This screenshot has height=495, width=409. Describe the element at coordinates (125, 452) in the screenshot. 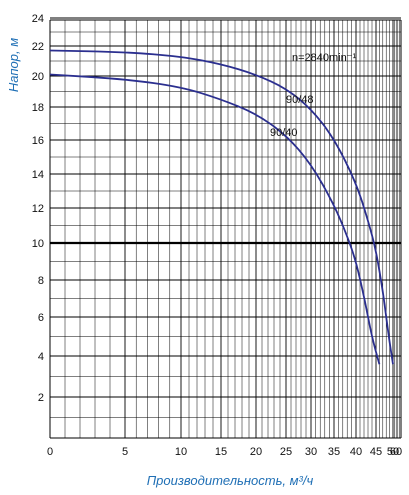

I see `x-tick-label: 5` at that location.